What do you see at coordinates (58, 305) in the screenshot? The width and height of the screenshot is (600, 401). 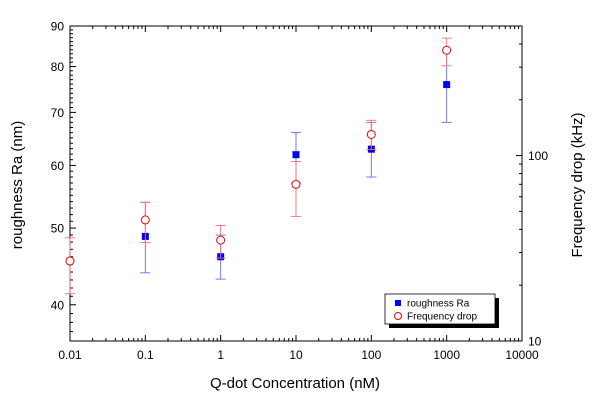 I see `y-tick-label: 40` at bounding box center [58, 305].